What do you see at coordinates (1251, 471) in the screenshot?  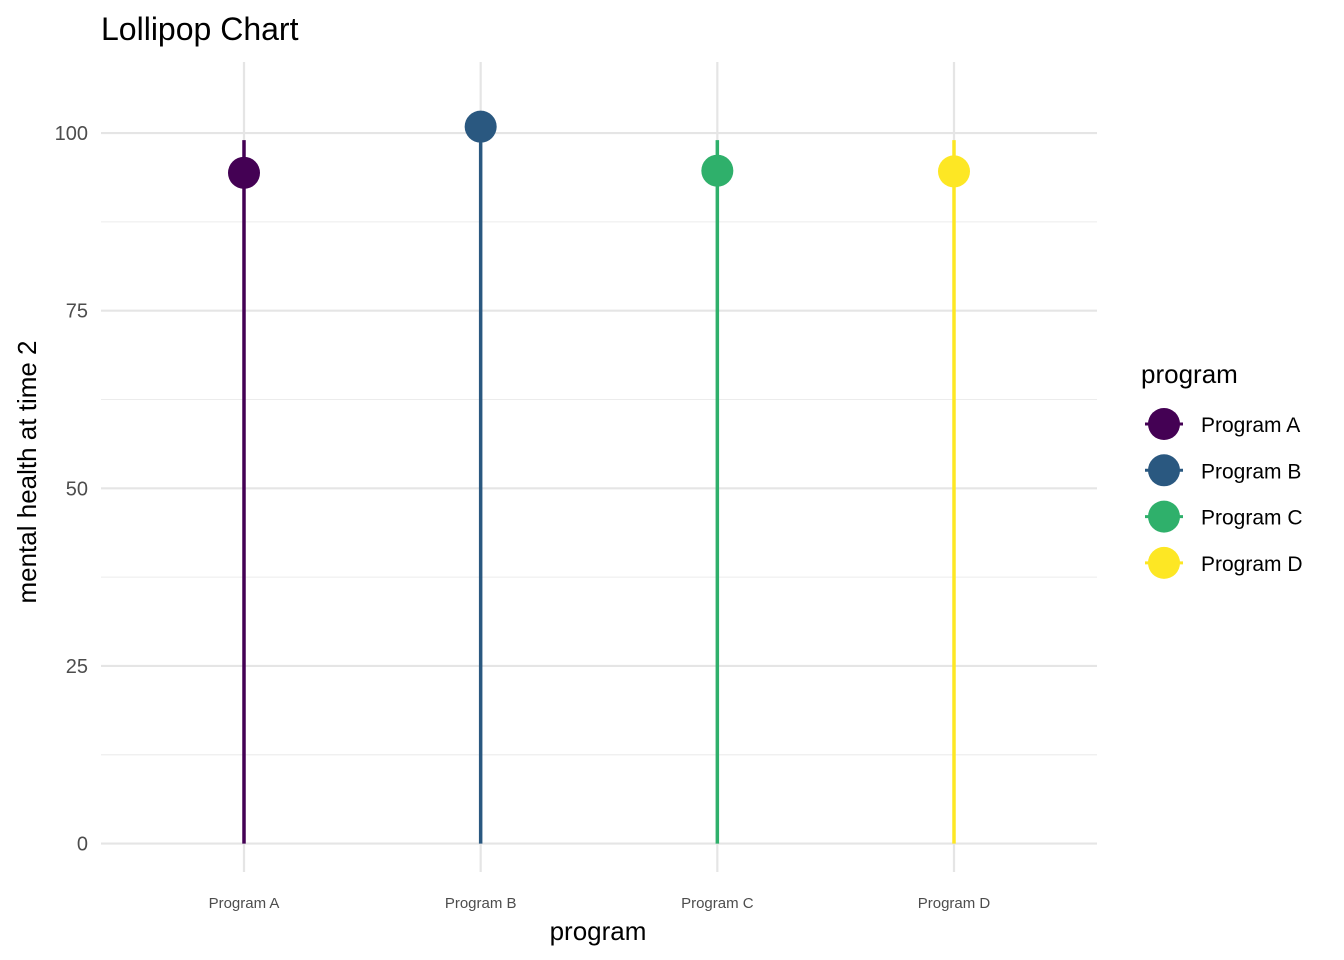 I see `legend-label: Program B` at bounding box center [1251, 471].